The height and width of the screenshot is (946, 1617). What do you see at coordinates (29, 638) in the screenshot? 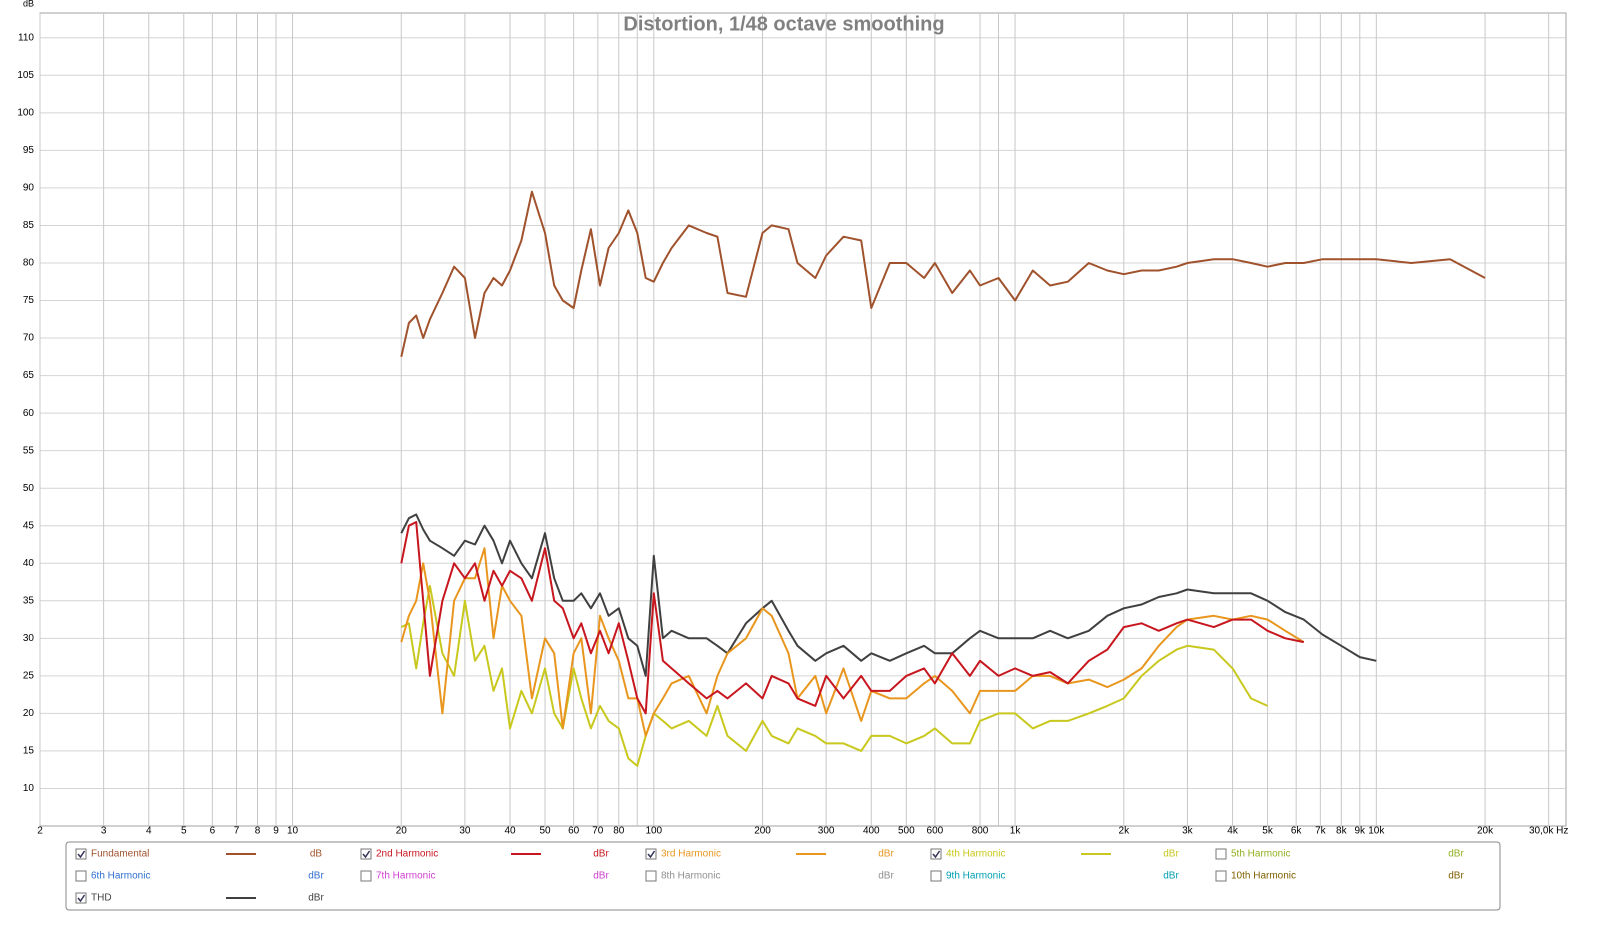
I see `y-tick-label: 30` at bounding box center [29, 638].